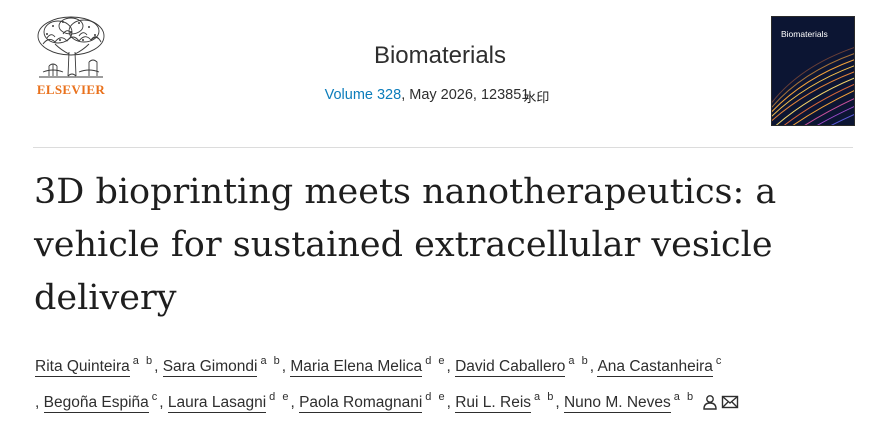 The width and height of the screenshot is (885, 421). What do you see at coordinates (493, 403) in the screenshot?
I see `author-name: Rui L. Reis` at bounding box center [493, 403].